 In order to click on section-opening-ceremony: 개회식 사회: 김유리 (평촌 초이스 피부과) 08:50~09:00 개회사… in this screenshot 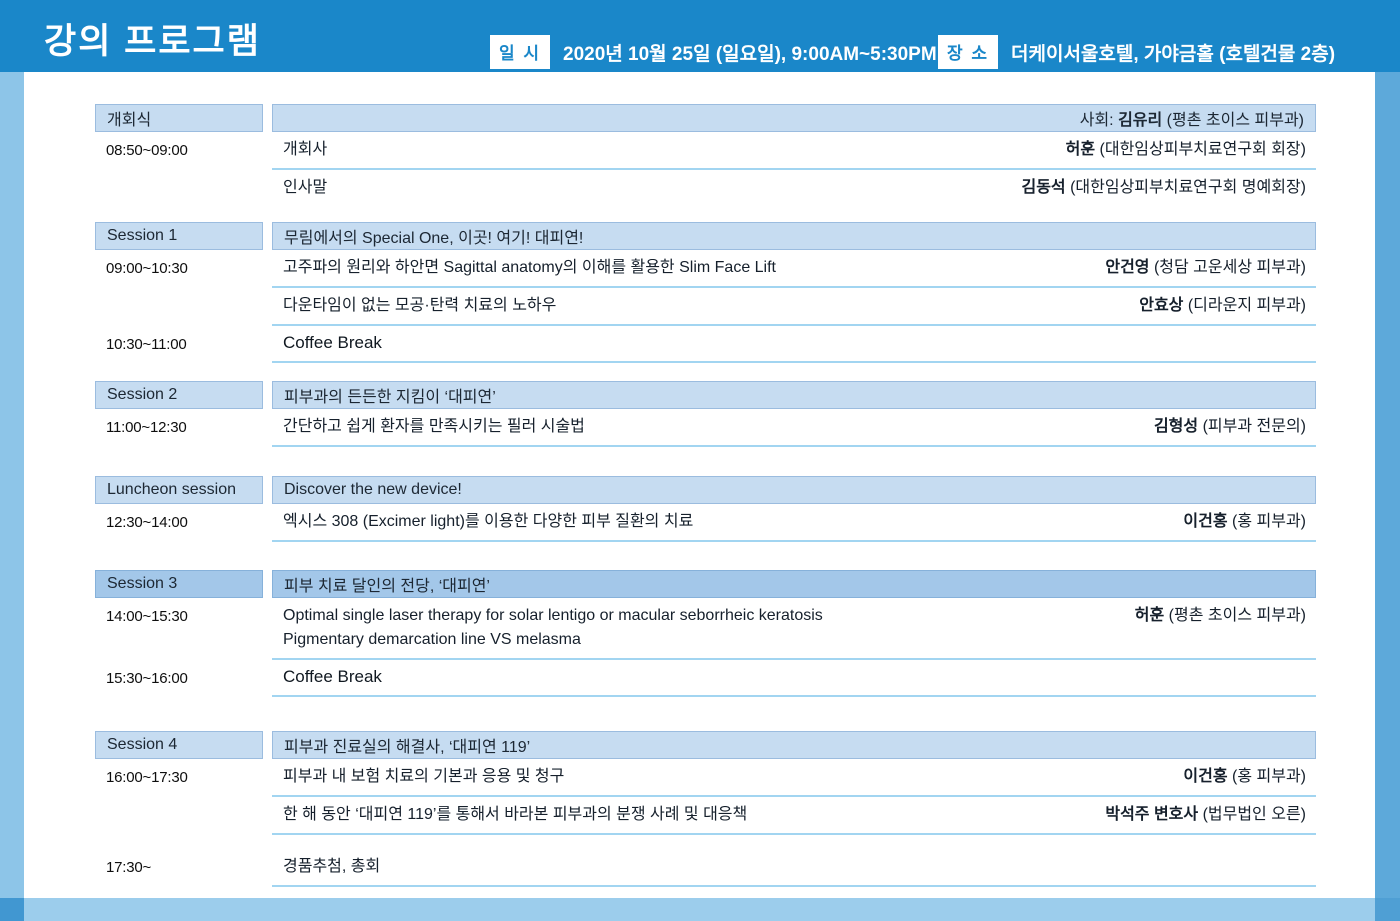, I will do `click(705, 155)`.